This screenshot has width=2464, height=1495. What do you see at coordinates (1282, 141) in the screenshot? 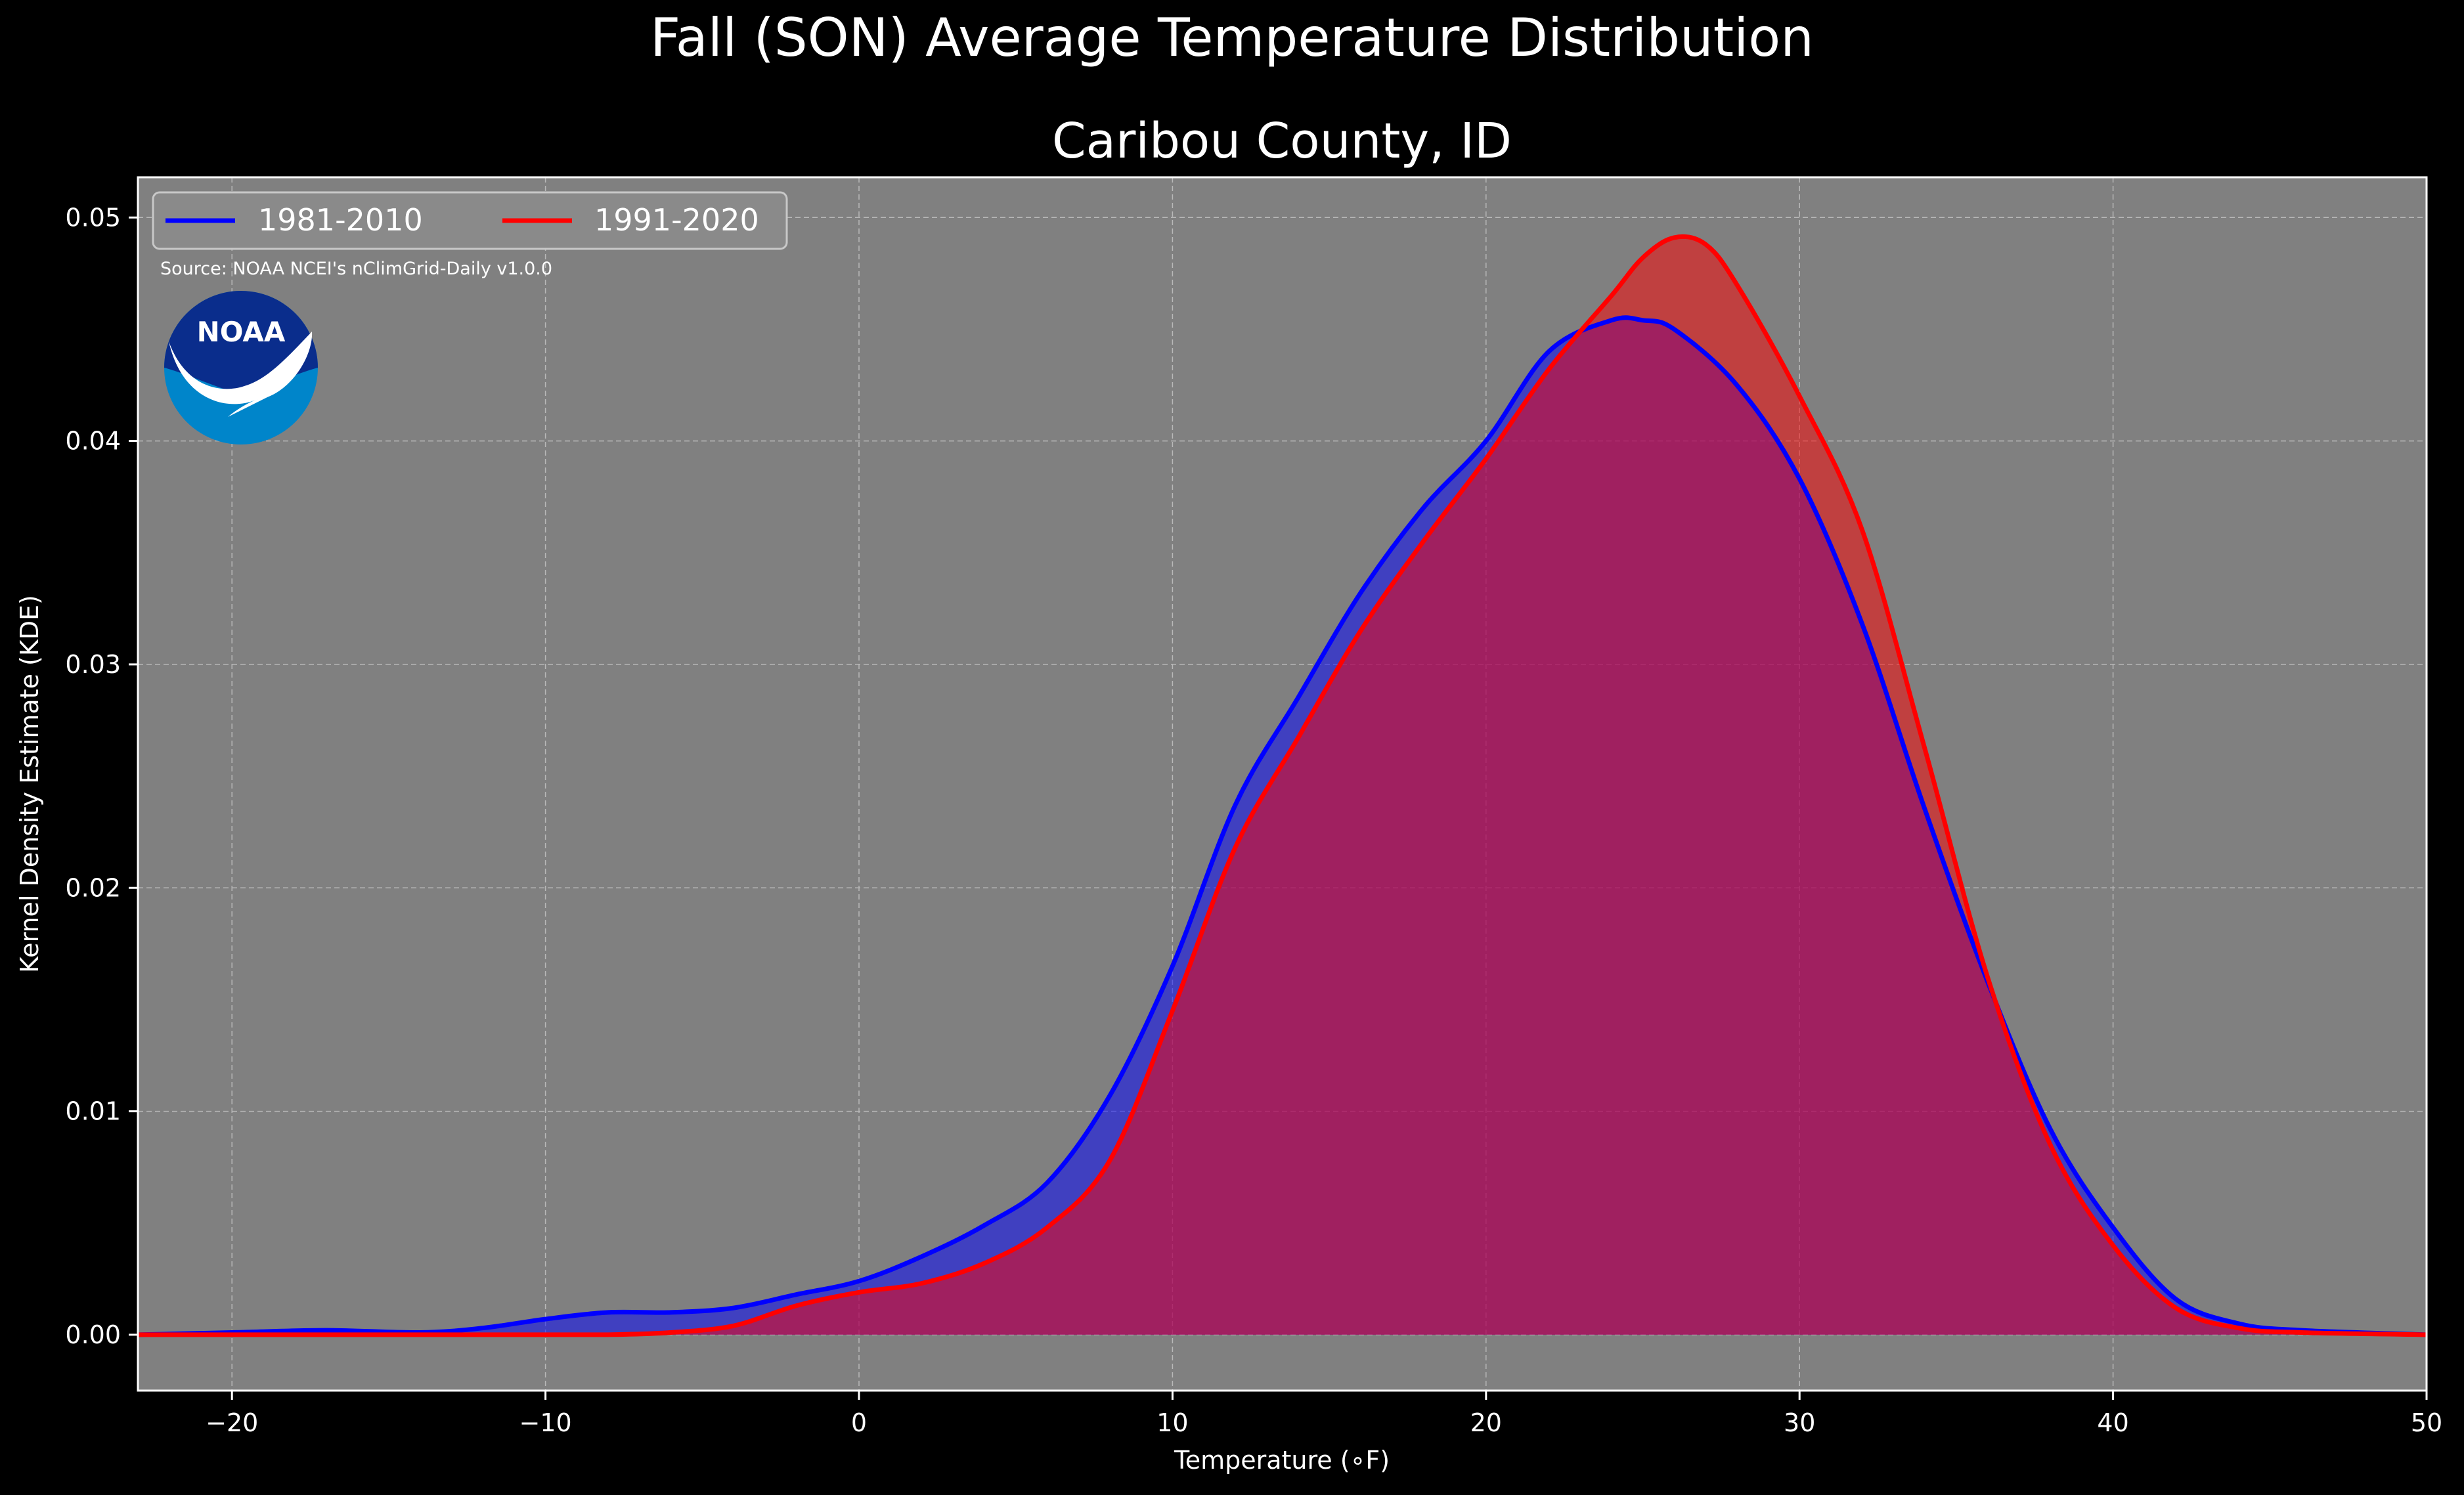
I see `chart-title: Caribou County, ID` at bounding box center [1282, 141].